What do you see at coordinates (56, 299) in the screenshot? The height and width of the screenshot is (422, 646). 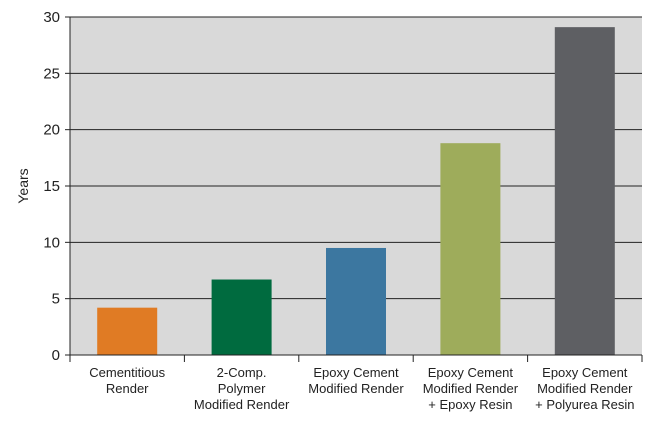 I see `y-tick-label: 5` at bounding box center [56, 299].